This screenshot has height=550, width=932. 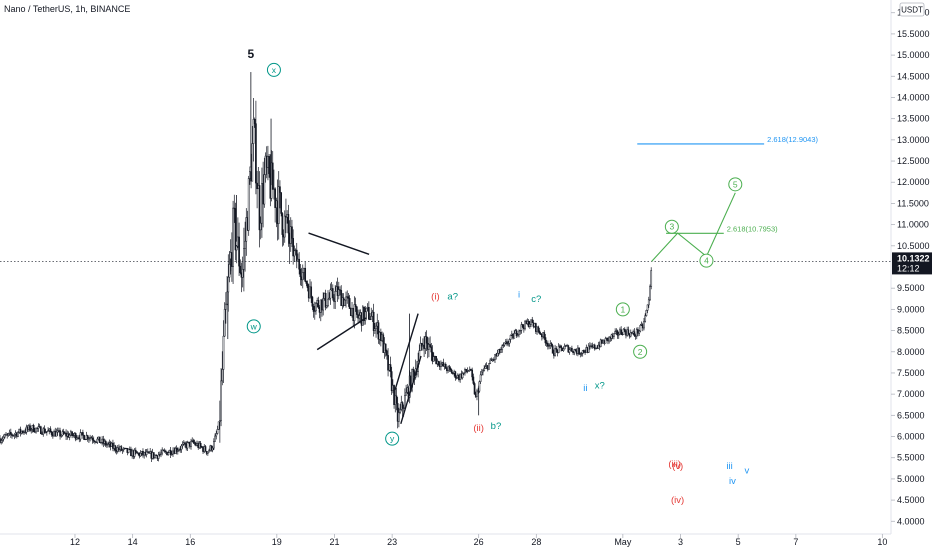 I want to click on wave-label: (iv), so click(x=677, y=500).